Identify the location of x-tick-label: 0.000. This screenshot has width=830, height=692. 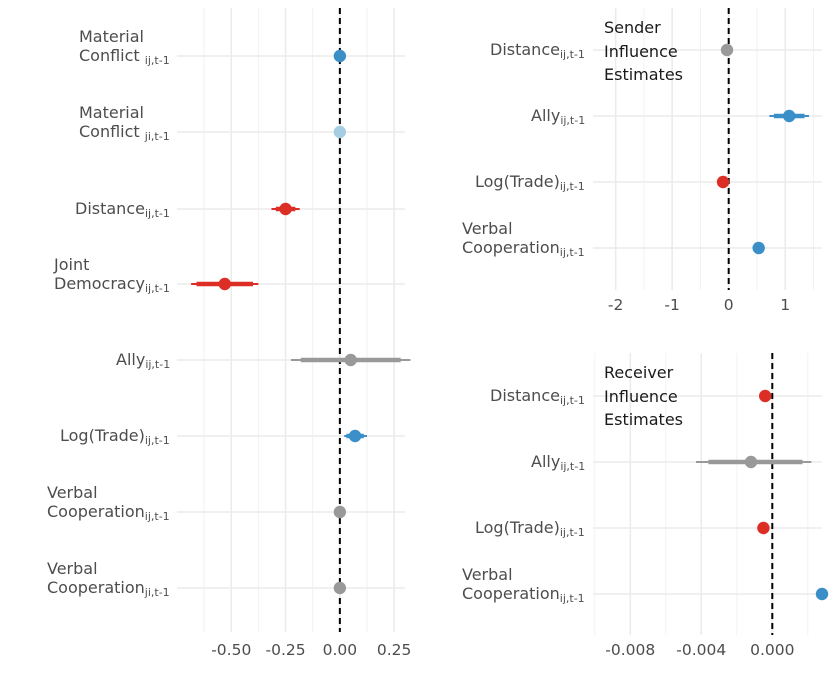
(772, 650).